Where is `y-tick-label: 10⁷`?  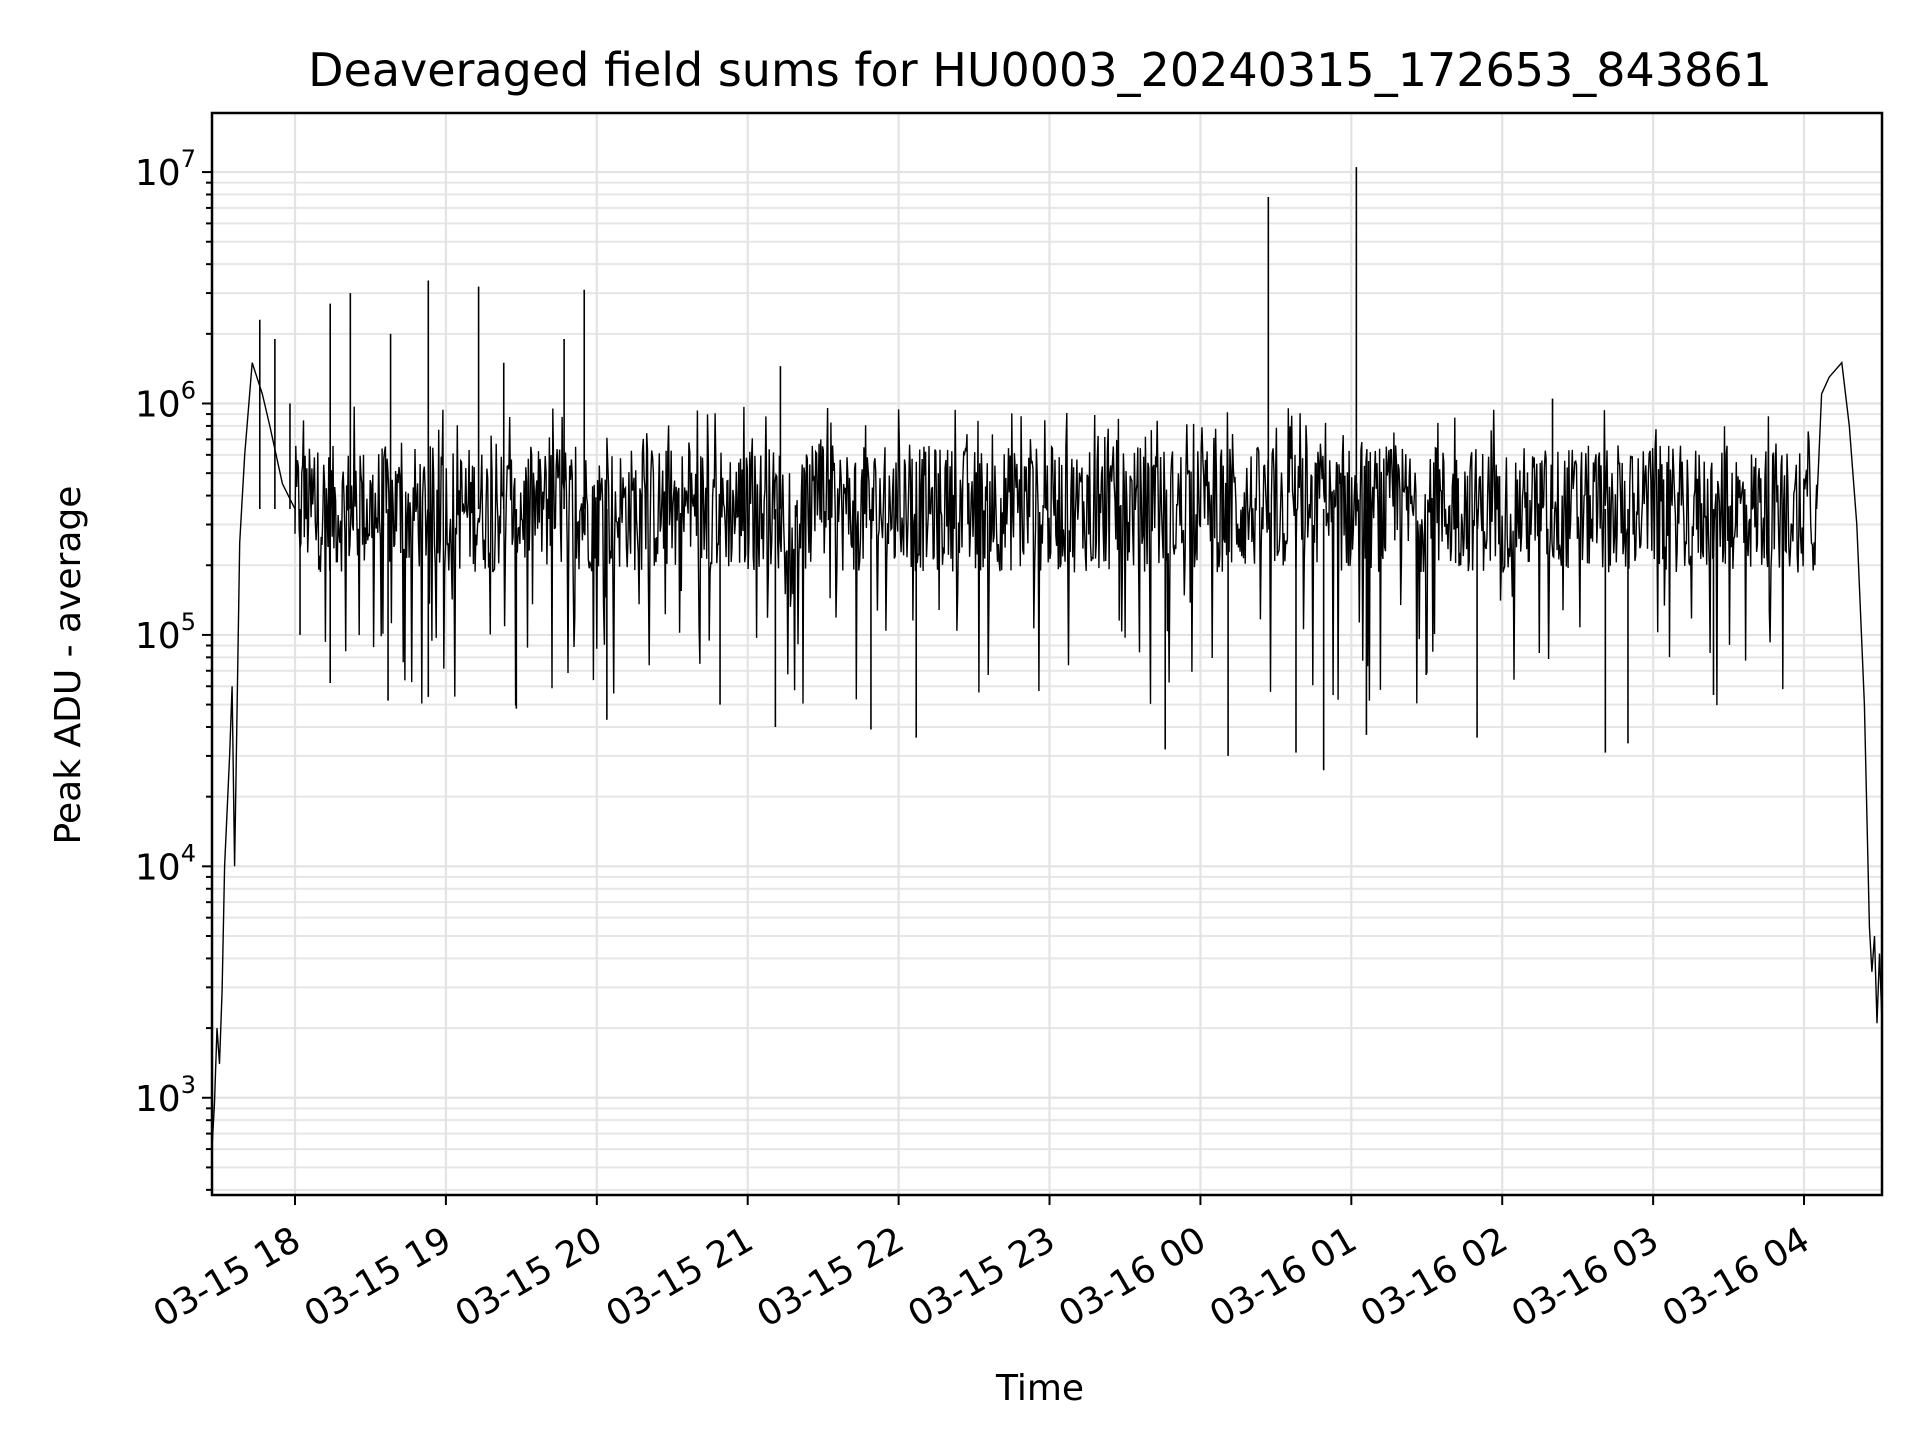 y-tick-label: 10⁷ is located at coordinates (165, 169).